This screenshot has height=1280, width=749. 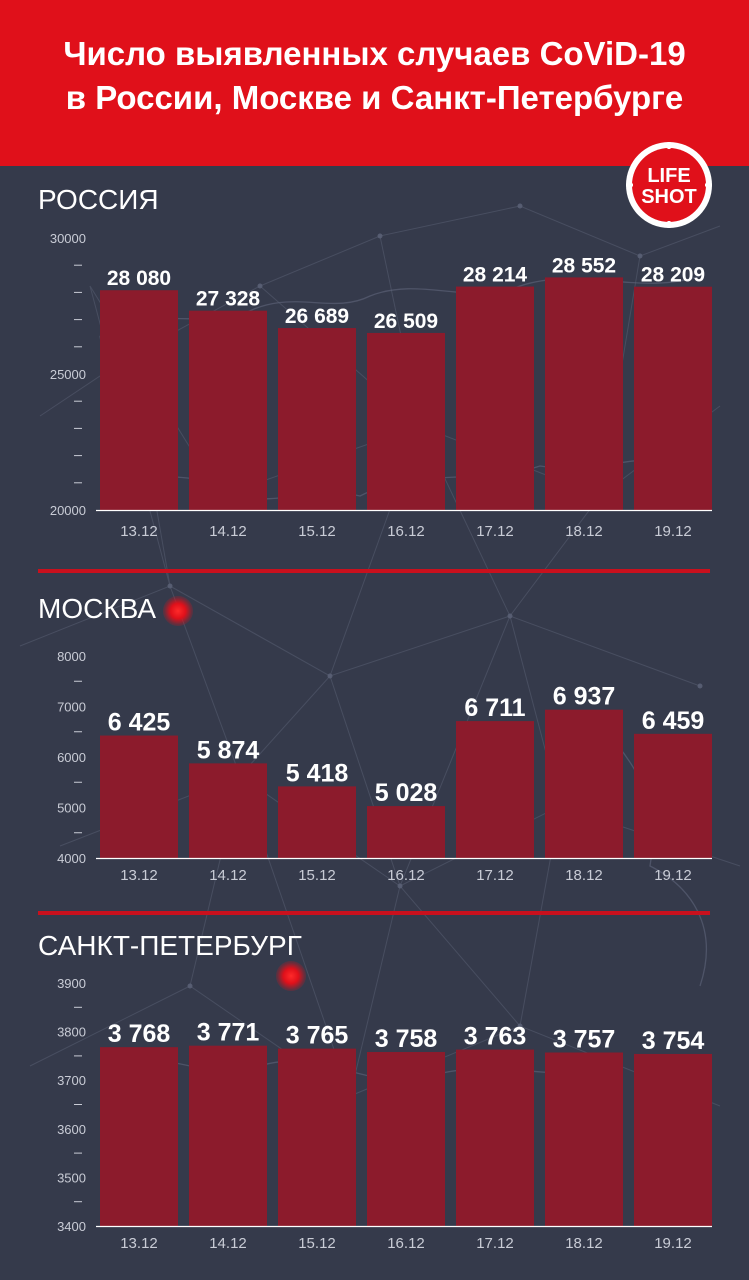 I want to click on y-tick-label: 5000, so click(x=71, y=808).